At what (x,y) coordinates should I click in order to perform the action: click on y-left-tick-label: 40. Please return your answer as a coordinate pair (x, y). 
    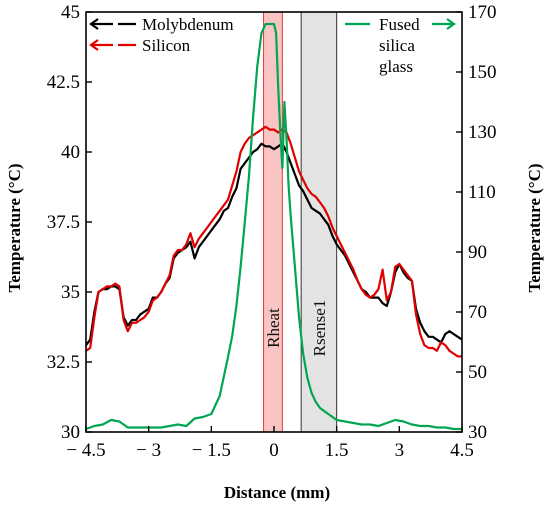
    Looking at the image, I should click on (70, 152).